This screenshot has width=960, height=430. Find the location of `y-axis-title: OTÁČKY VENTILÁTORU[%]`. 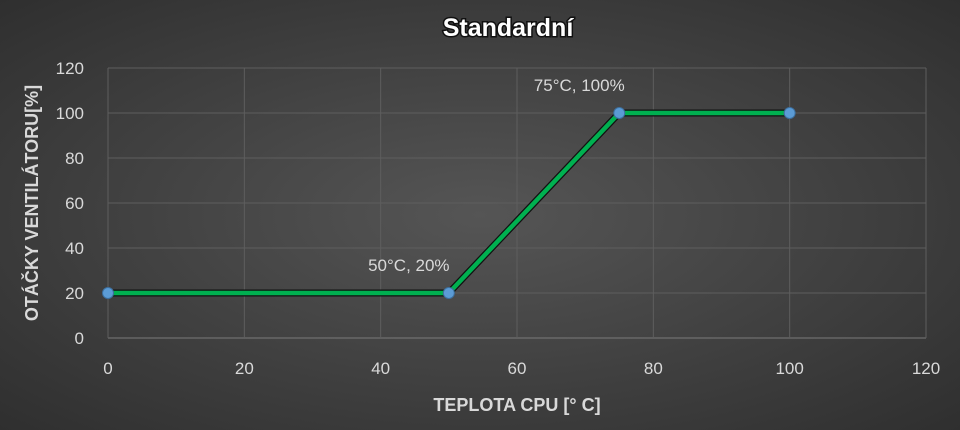

y-axis-title: OTÁČKY VENTILÁTORU[%] is located at coordinates (31, 203).